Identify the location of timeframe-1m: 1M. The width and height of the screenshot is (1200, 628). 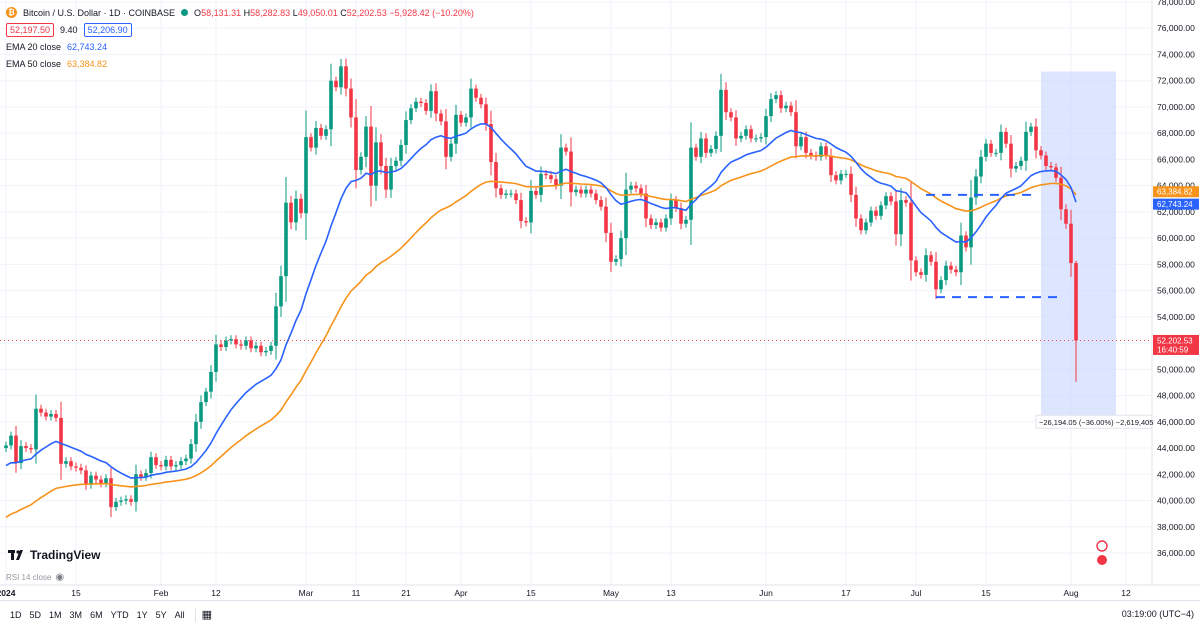
(55, 614).